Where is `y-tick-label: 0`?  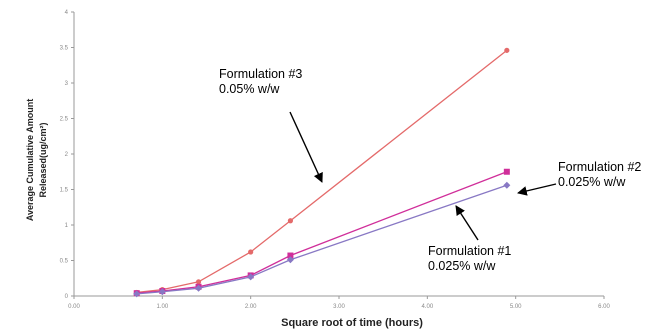
y-tick-label: 0 is located at coordinates (67, 297).